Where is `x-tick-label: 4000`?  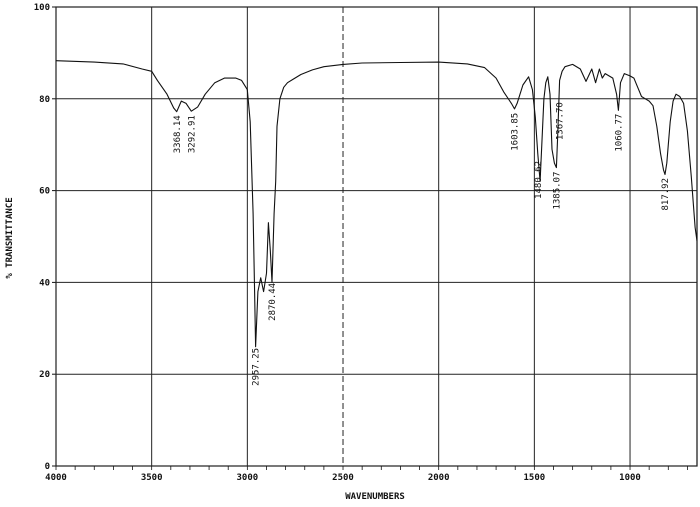
x-tick-label: 4000 is located at coordinates (56, 478).